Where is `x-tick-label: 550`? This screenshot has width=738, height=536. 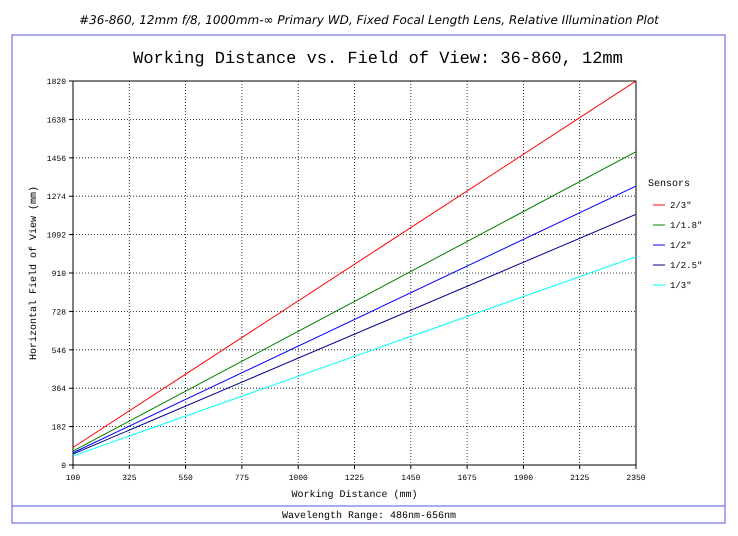
x-tick-label: 550 is located at coordinates (185, 478).